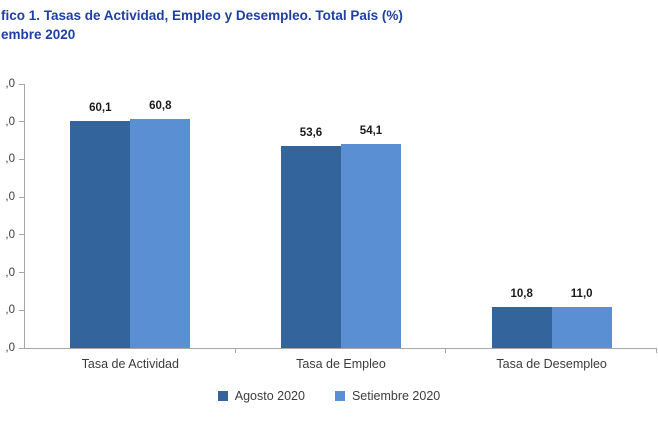  Describe the element at coordinates (551, 364) in the screenshot. I see `category-label-tasa-de-desempleo: Tasa de Desempleo` at that location.